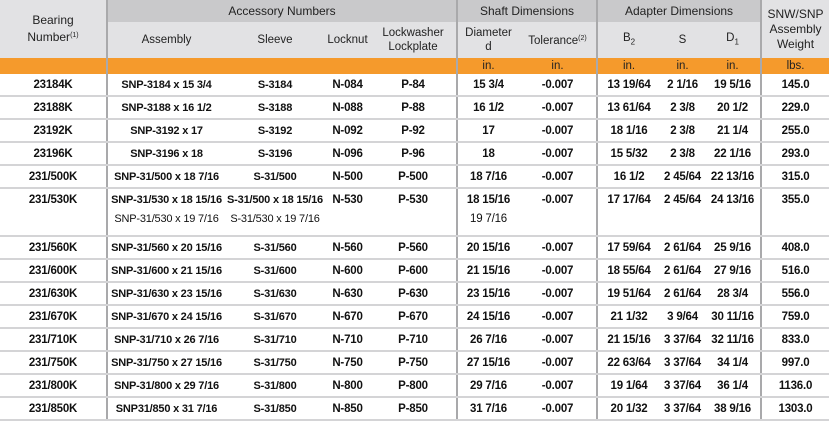  Describe the element at coordinates (275, 176) in the screenshot. I see `sleeve-value: S-31/500` at that location.